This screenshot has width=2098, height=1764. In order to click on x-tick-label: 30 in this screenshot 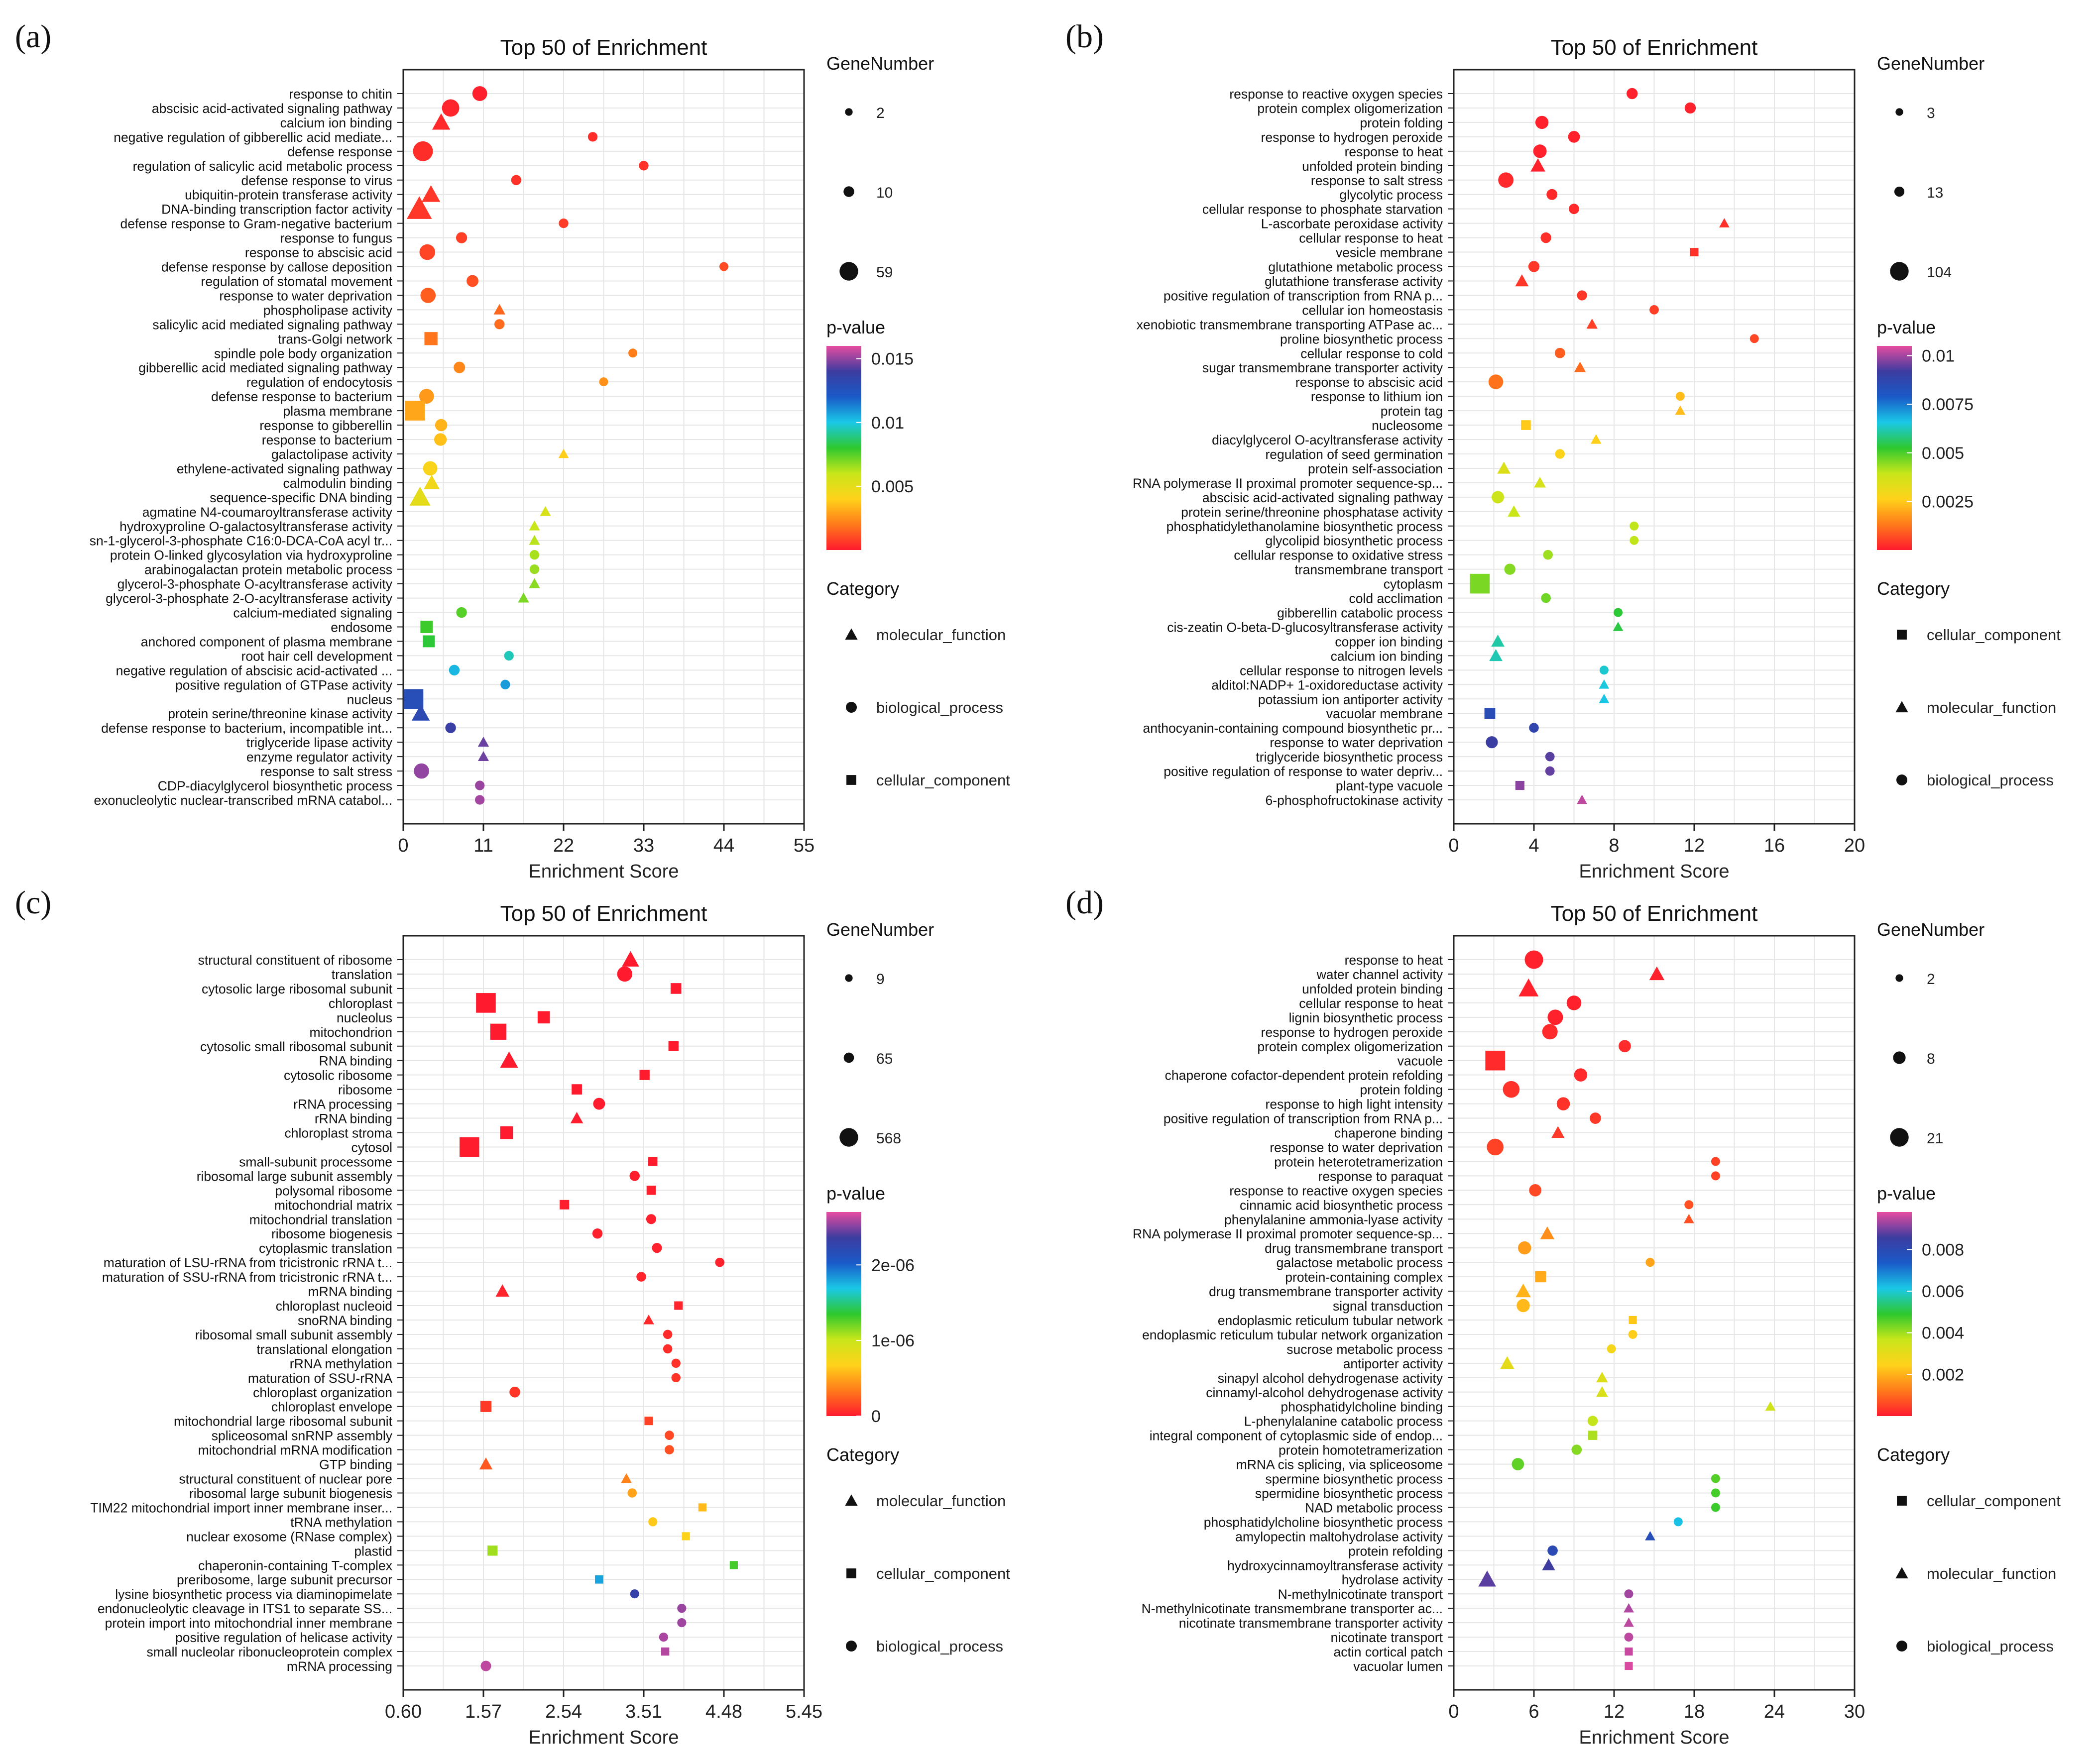, I will do `click(1855, 1711)`.